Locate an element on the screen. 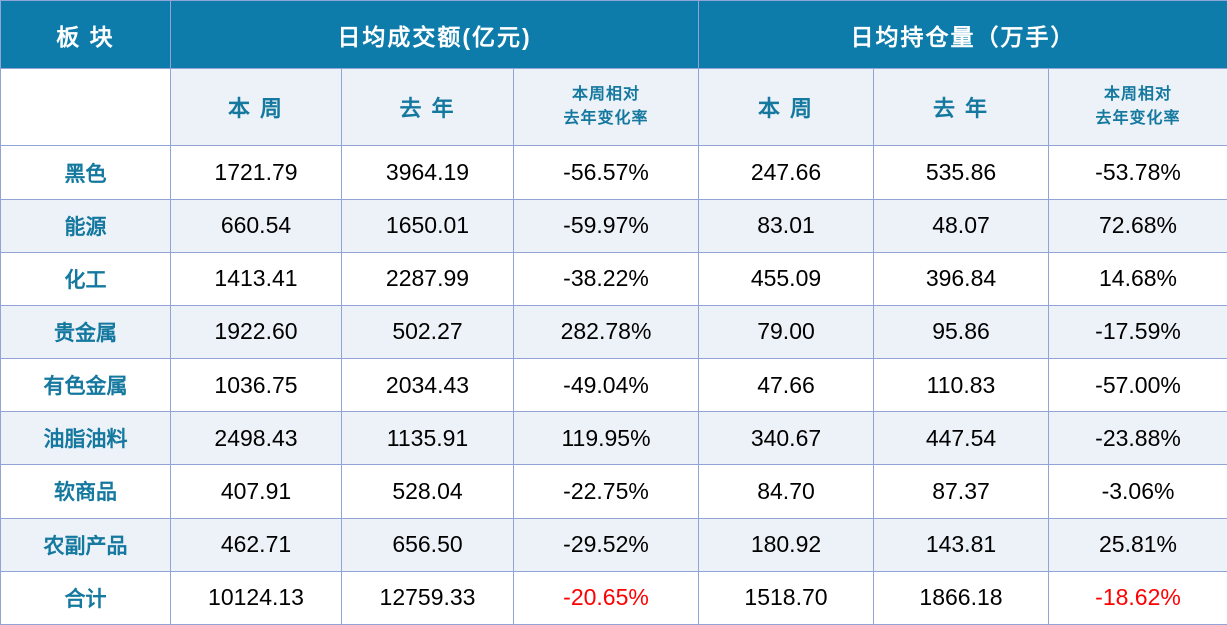  turnover-year-cell: 2287.99 is located at coordinates (427, 278).